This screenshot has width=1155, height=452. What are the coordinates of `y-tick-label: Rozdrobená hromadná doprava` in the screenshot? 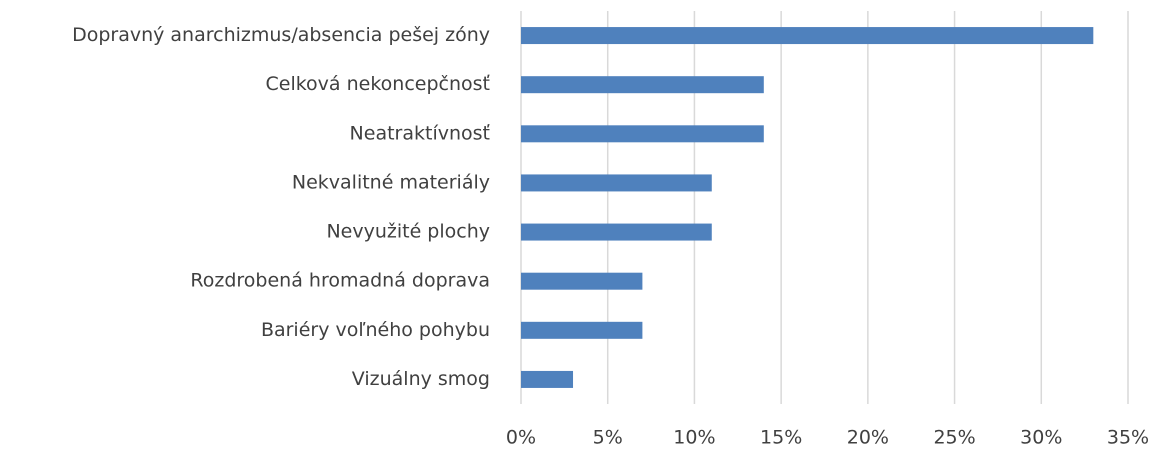 It's located at (340, 281).